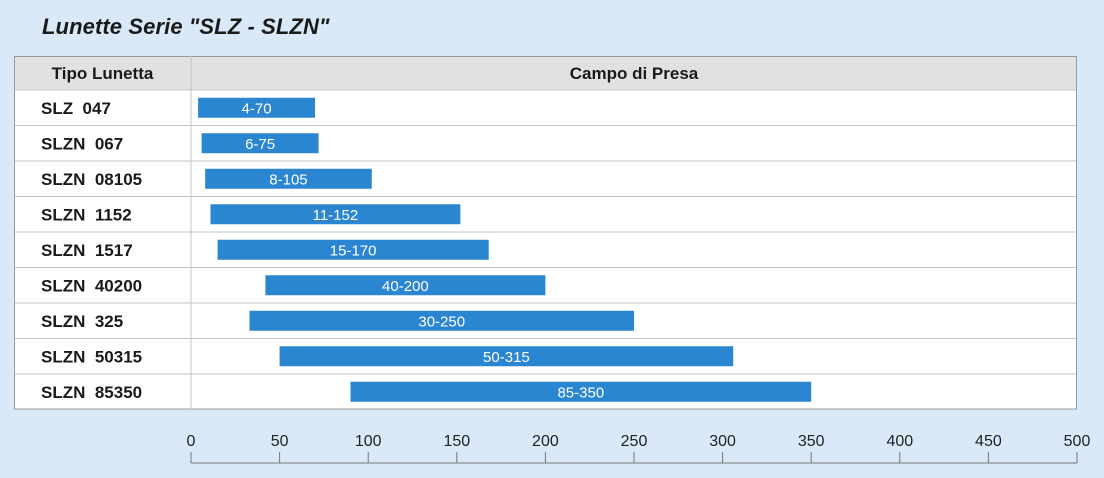 The height and width of the screenshot is (478, 1104). I want to click on x-tick-label: 0, so click(191, 441).